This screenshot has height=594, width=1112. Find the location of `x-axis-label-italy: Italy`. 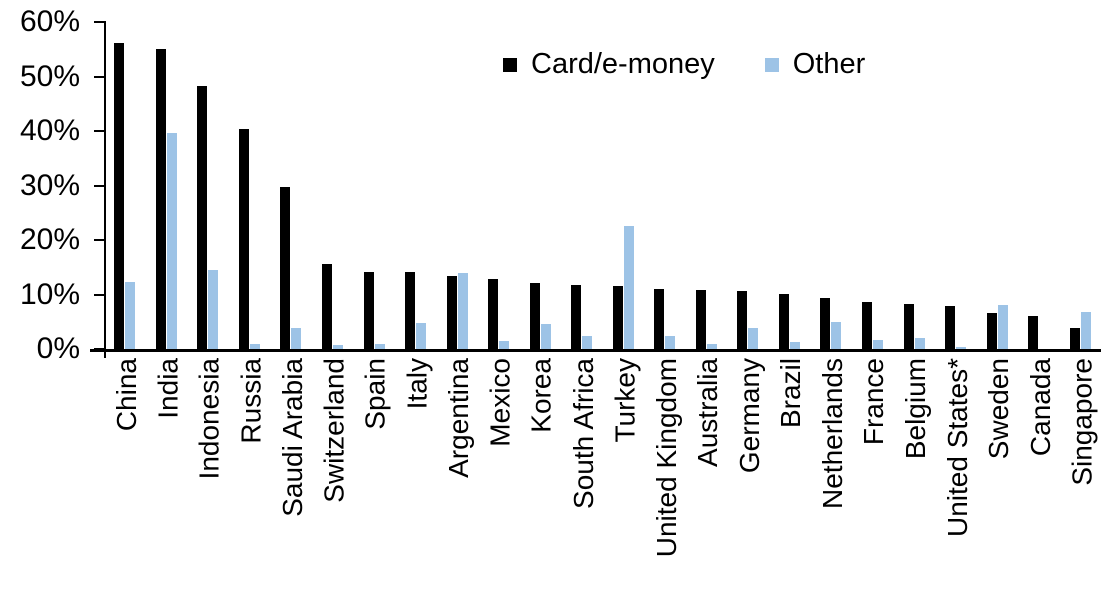

x-axis-label-italy: Italy is located at coordinates (417, 384).